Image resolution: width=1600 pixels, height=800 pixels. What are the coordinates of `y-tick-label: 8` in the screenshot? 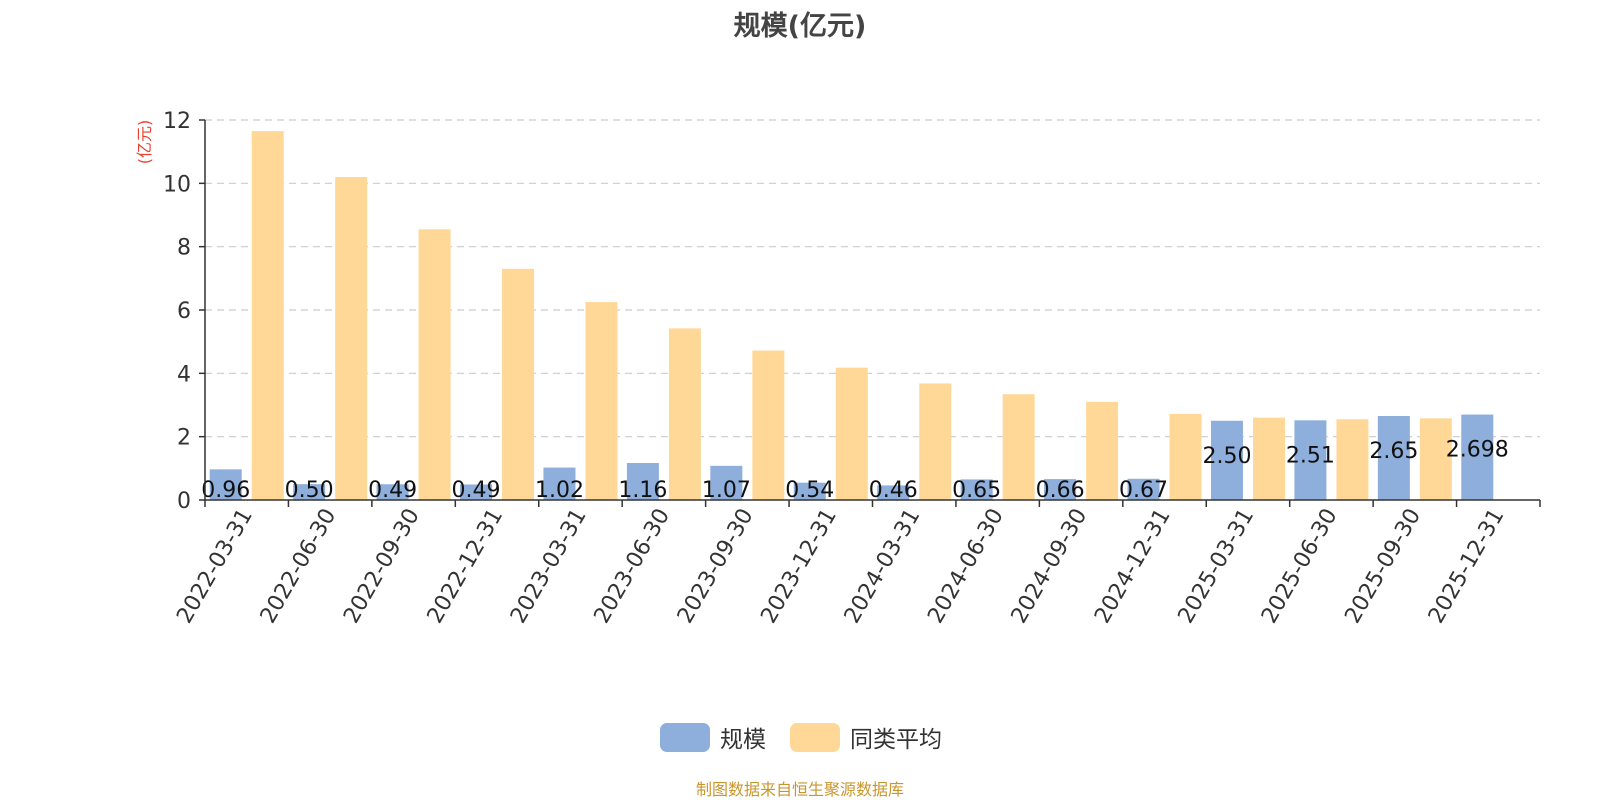 It's located at (184, 248).